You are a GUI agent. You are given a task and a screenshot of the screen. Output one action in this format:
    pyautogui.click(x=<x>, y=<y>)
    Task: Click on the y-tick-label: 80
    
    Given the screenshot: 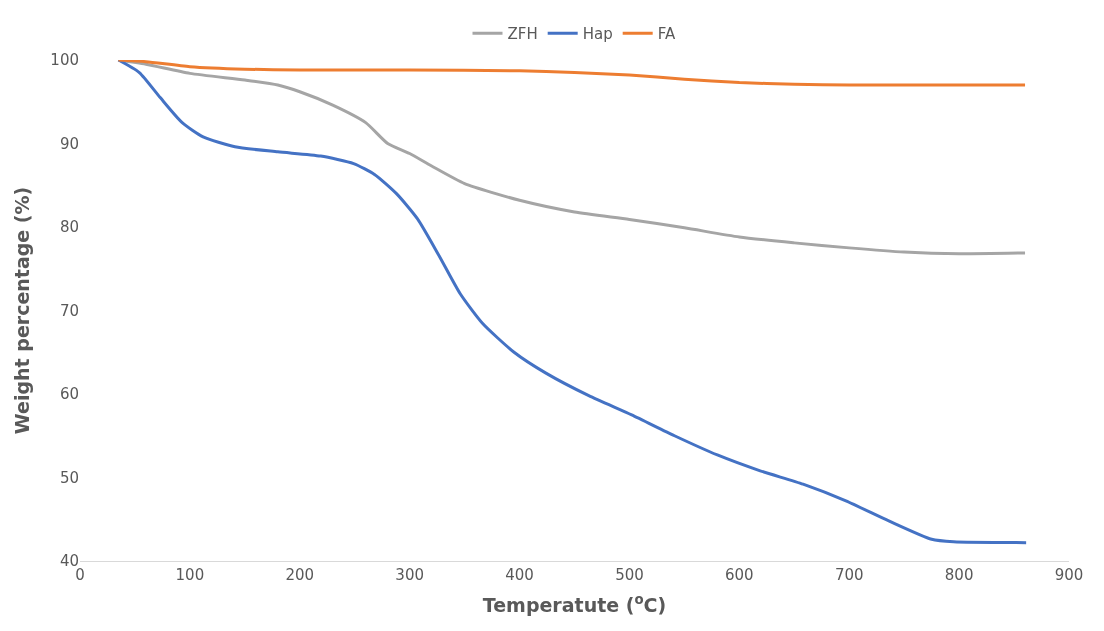 What is the action you would take?
    pyautogui.click(x=69, y=227)
    